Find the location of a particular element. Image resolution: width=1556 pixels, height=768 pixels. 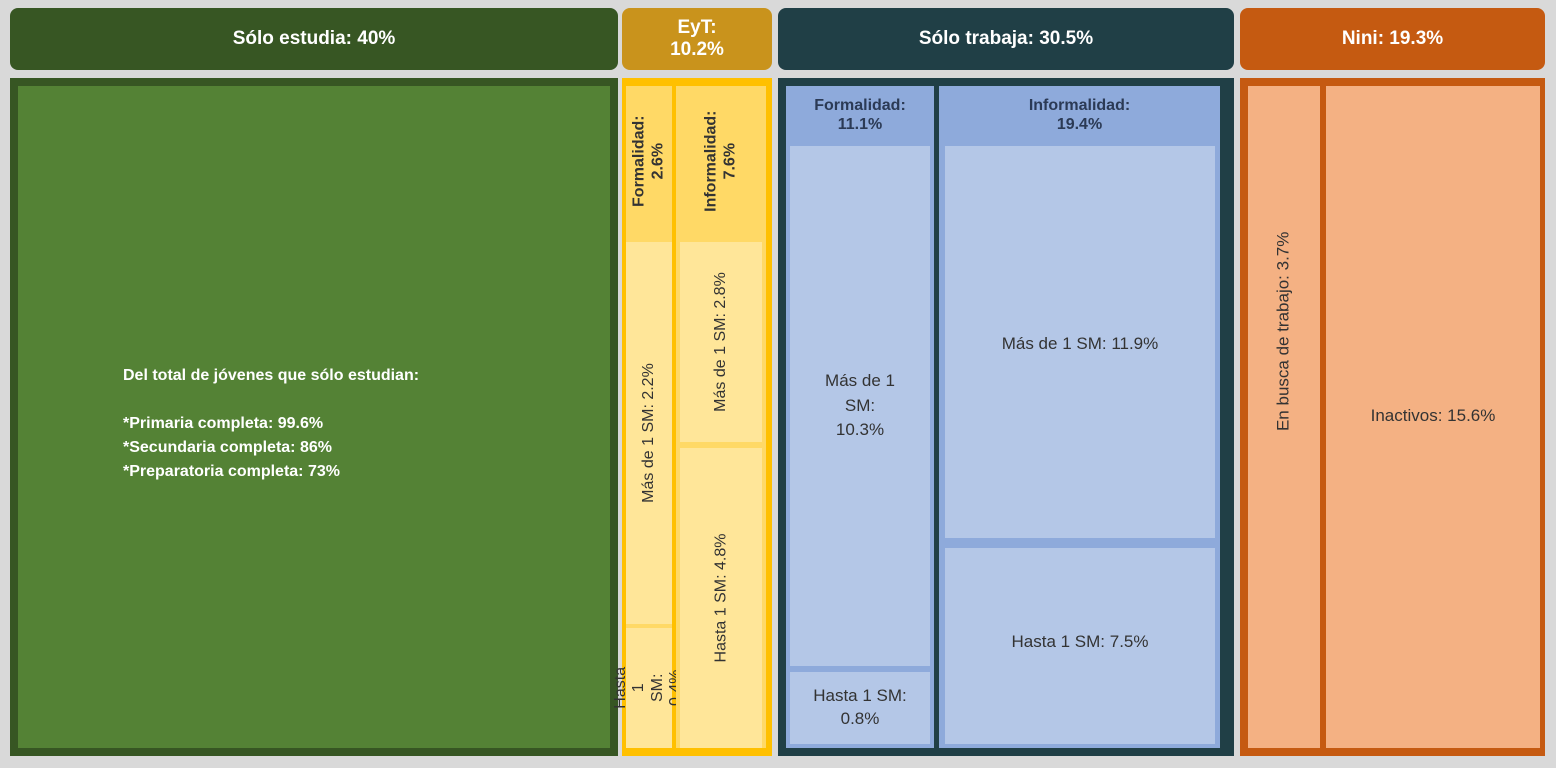

trabaja-formalidad-hasta-1sm: Hasta 1 SM: 0.8% is located at coordinates (860, 708).